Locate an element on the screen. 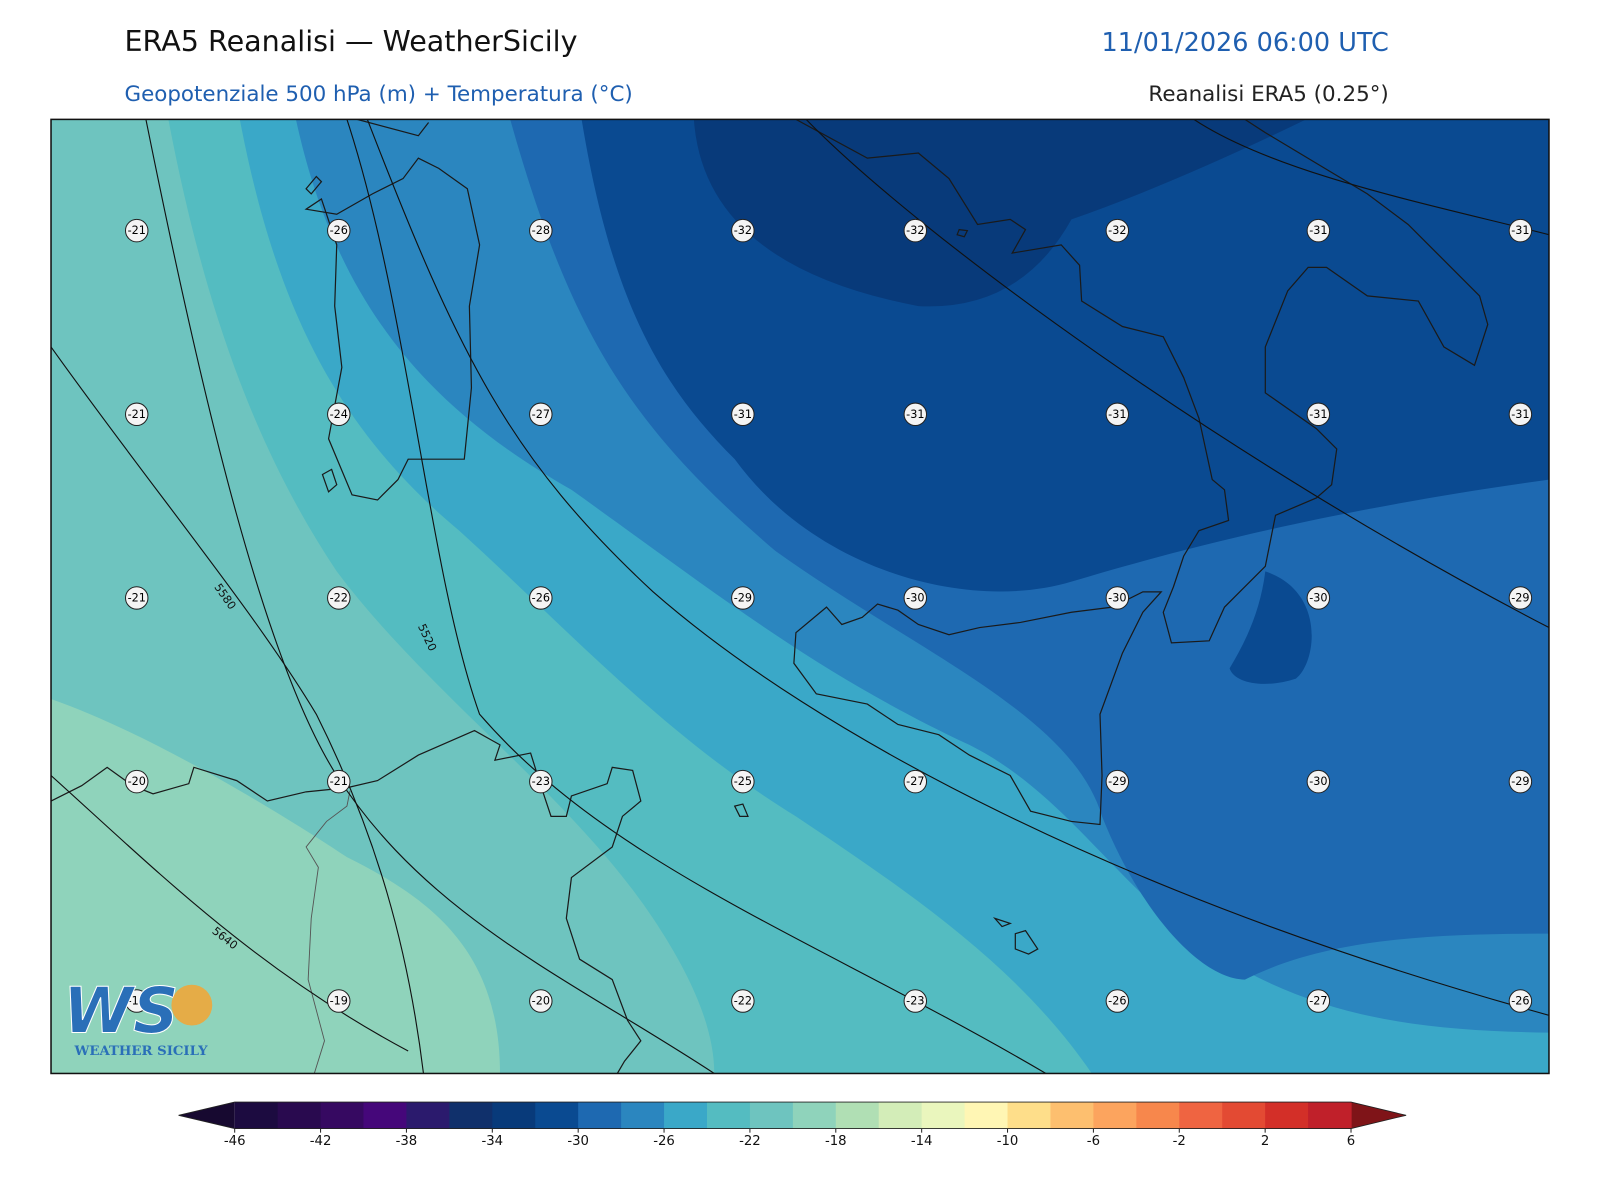 The width and height of the screenshot is (1600, 1200). logo-mark: WS is located at coordinates (120, 1011).